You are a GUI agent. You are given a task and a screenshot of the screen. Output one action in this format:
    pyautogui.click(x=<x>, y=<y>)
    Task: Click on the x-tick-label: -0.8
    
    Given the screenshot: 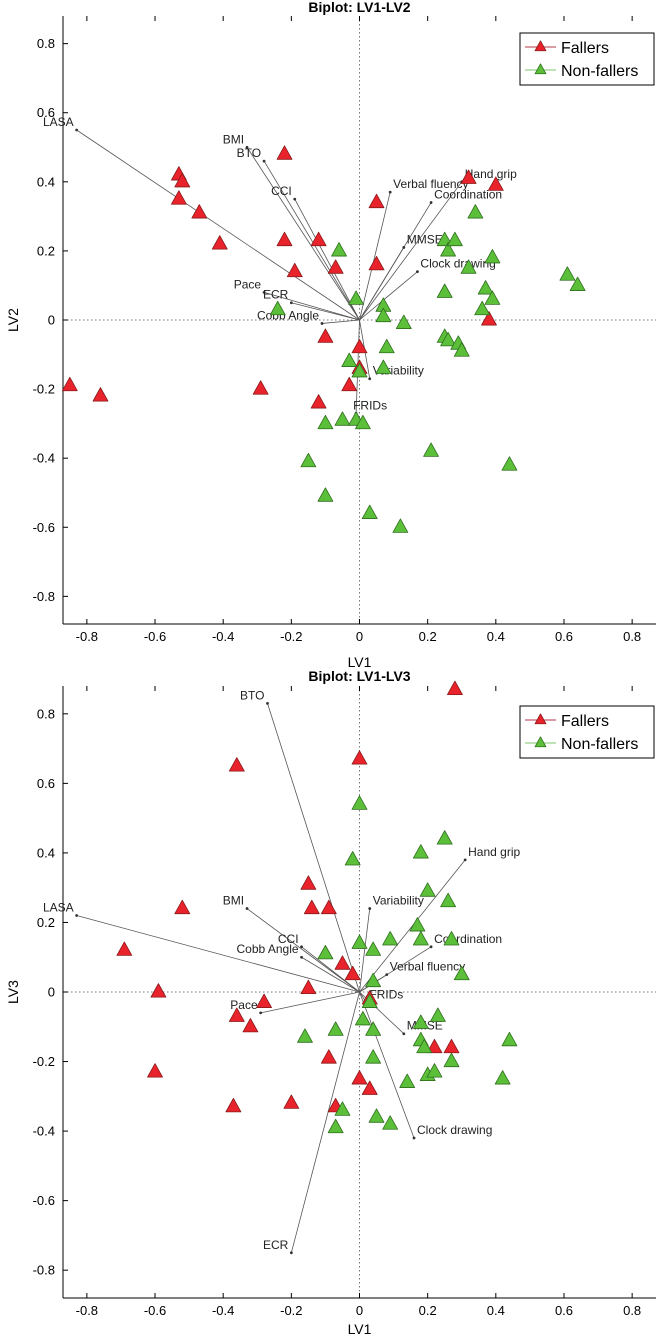 What is the action you would take?
    pyautogui.click(x=87, y=1310)
    